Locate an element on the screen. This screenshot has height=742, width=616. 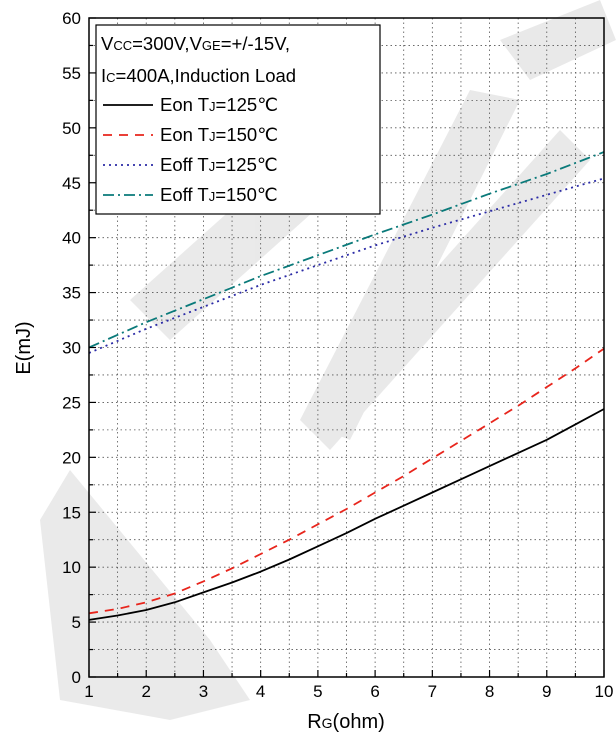
x-tick-label: 5 is located at coordinates (317, 691).